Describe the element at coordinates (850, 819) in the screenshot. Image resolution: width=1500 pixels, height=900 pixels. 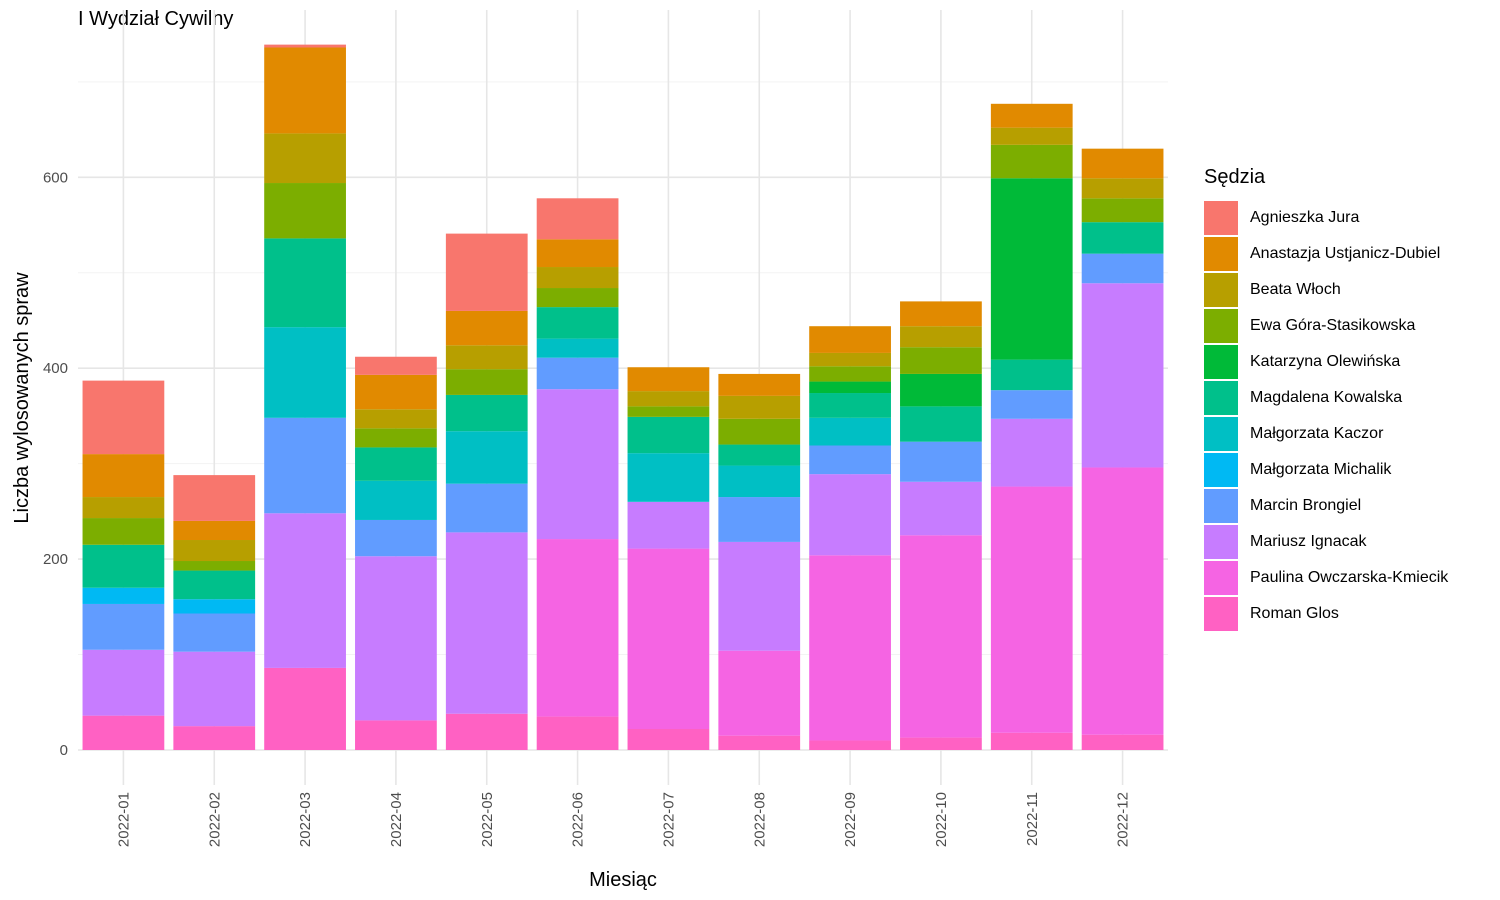
I see `x-tick-label: 2022-09` at that location.